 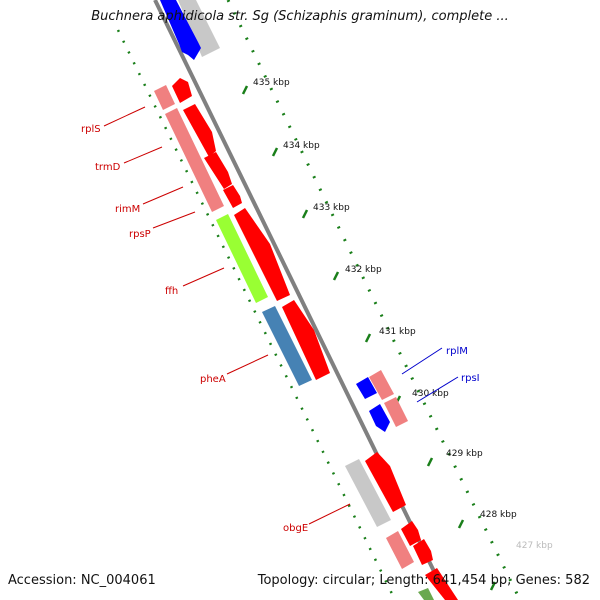 What do you see at coordinates (400, 550) in the screenshot?
I see `gene-small-reverse` at bounding box center [400, 550].